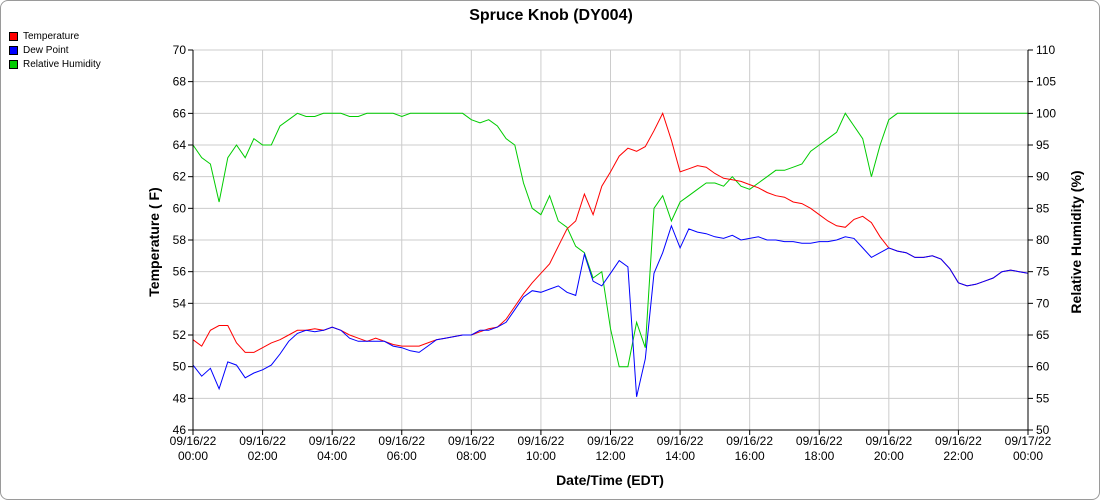 The image size is (1100, 500). I want to click on x-tick-label: 14:00, so click(680, 456).